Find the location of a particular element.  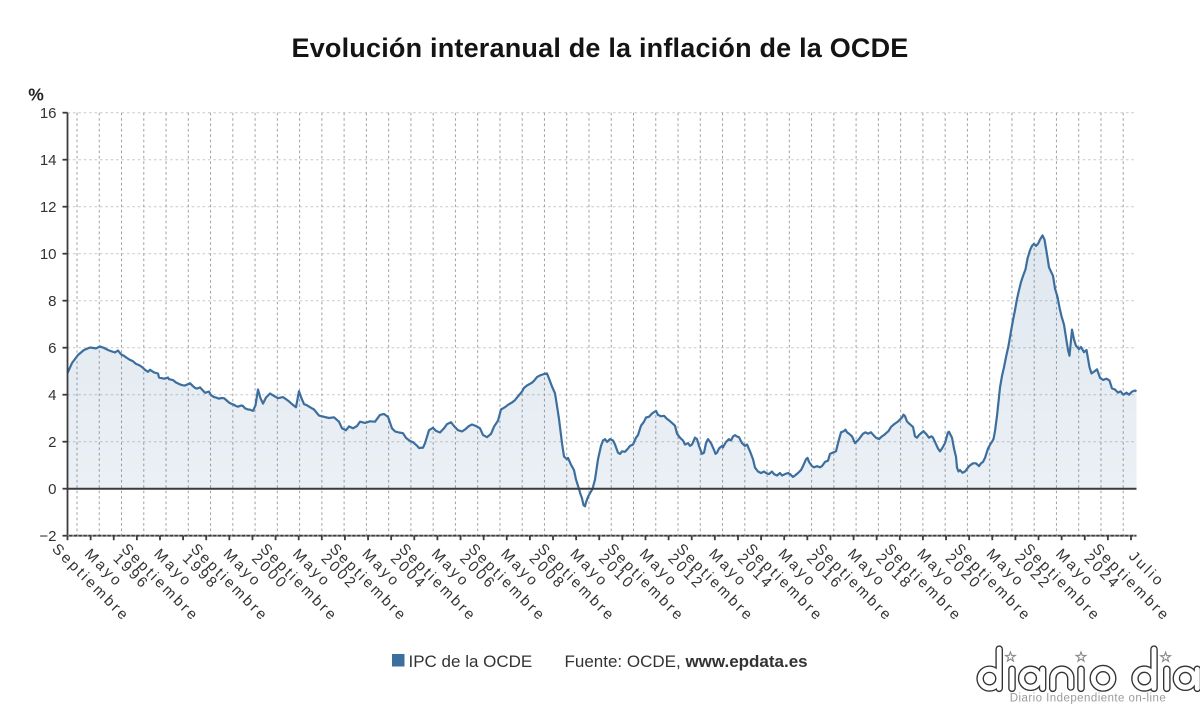

svg-text: 16 is located at coordinates (48, 113).